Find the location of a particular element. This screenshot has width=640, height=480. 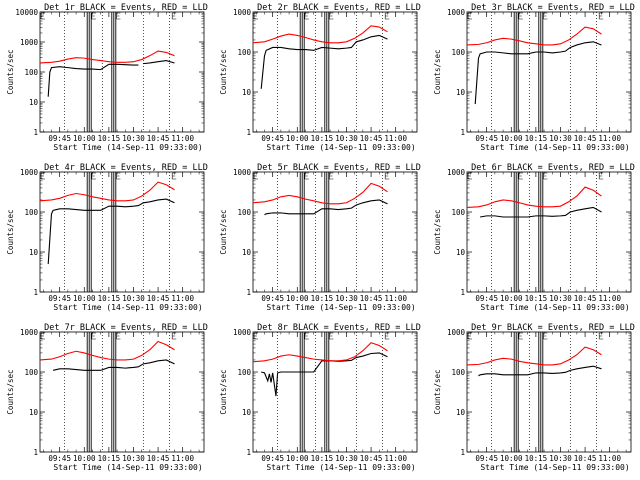

panel-title: Det 8r BLACK = Events, RED = LLD is located at coordinates (339, 328).